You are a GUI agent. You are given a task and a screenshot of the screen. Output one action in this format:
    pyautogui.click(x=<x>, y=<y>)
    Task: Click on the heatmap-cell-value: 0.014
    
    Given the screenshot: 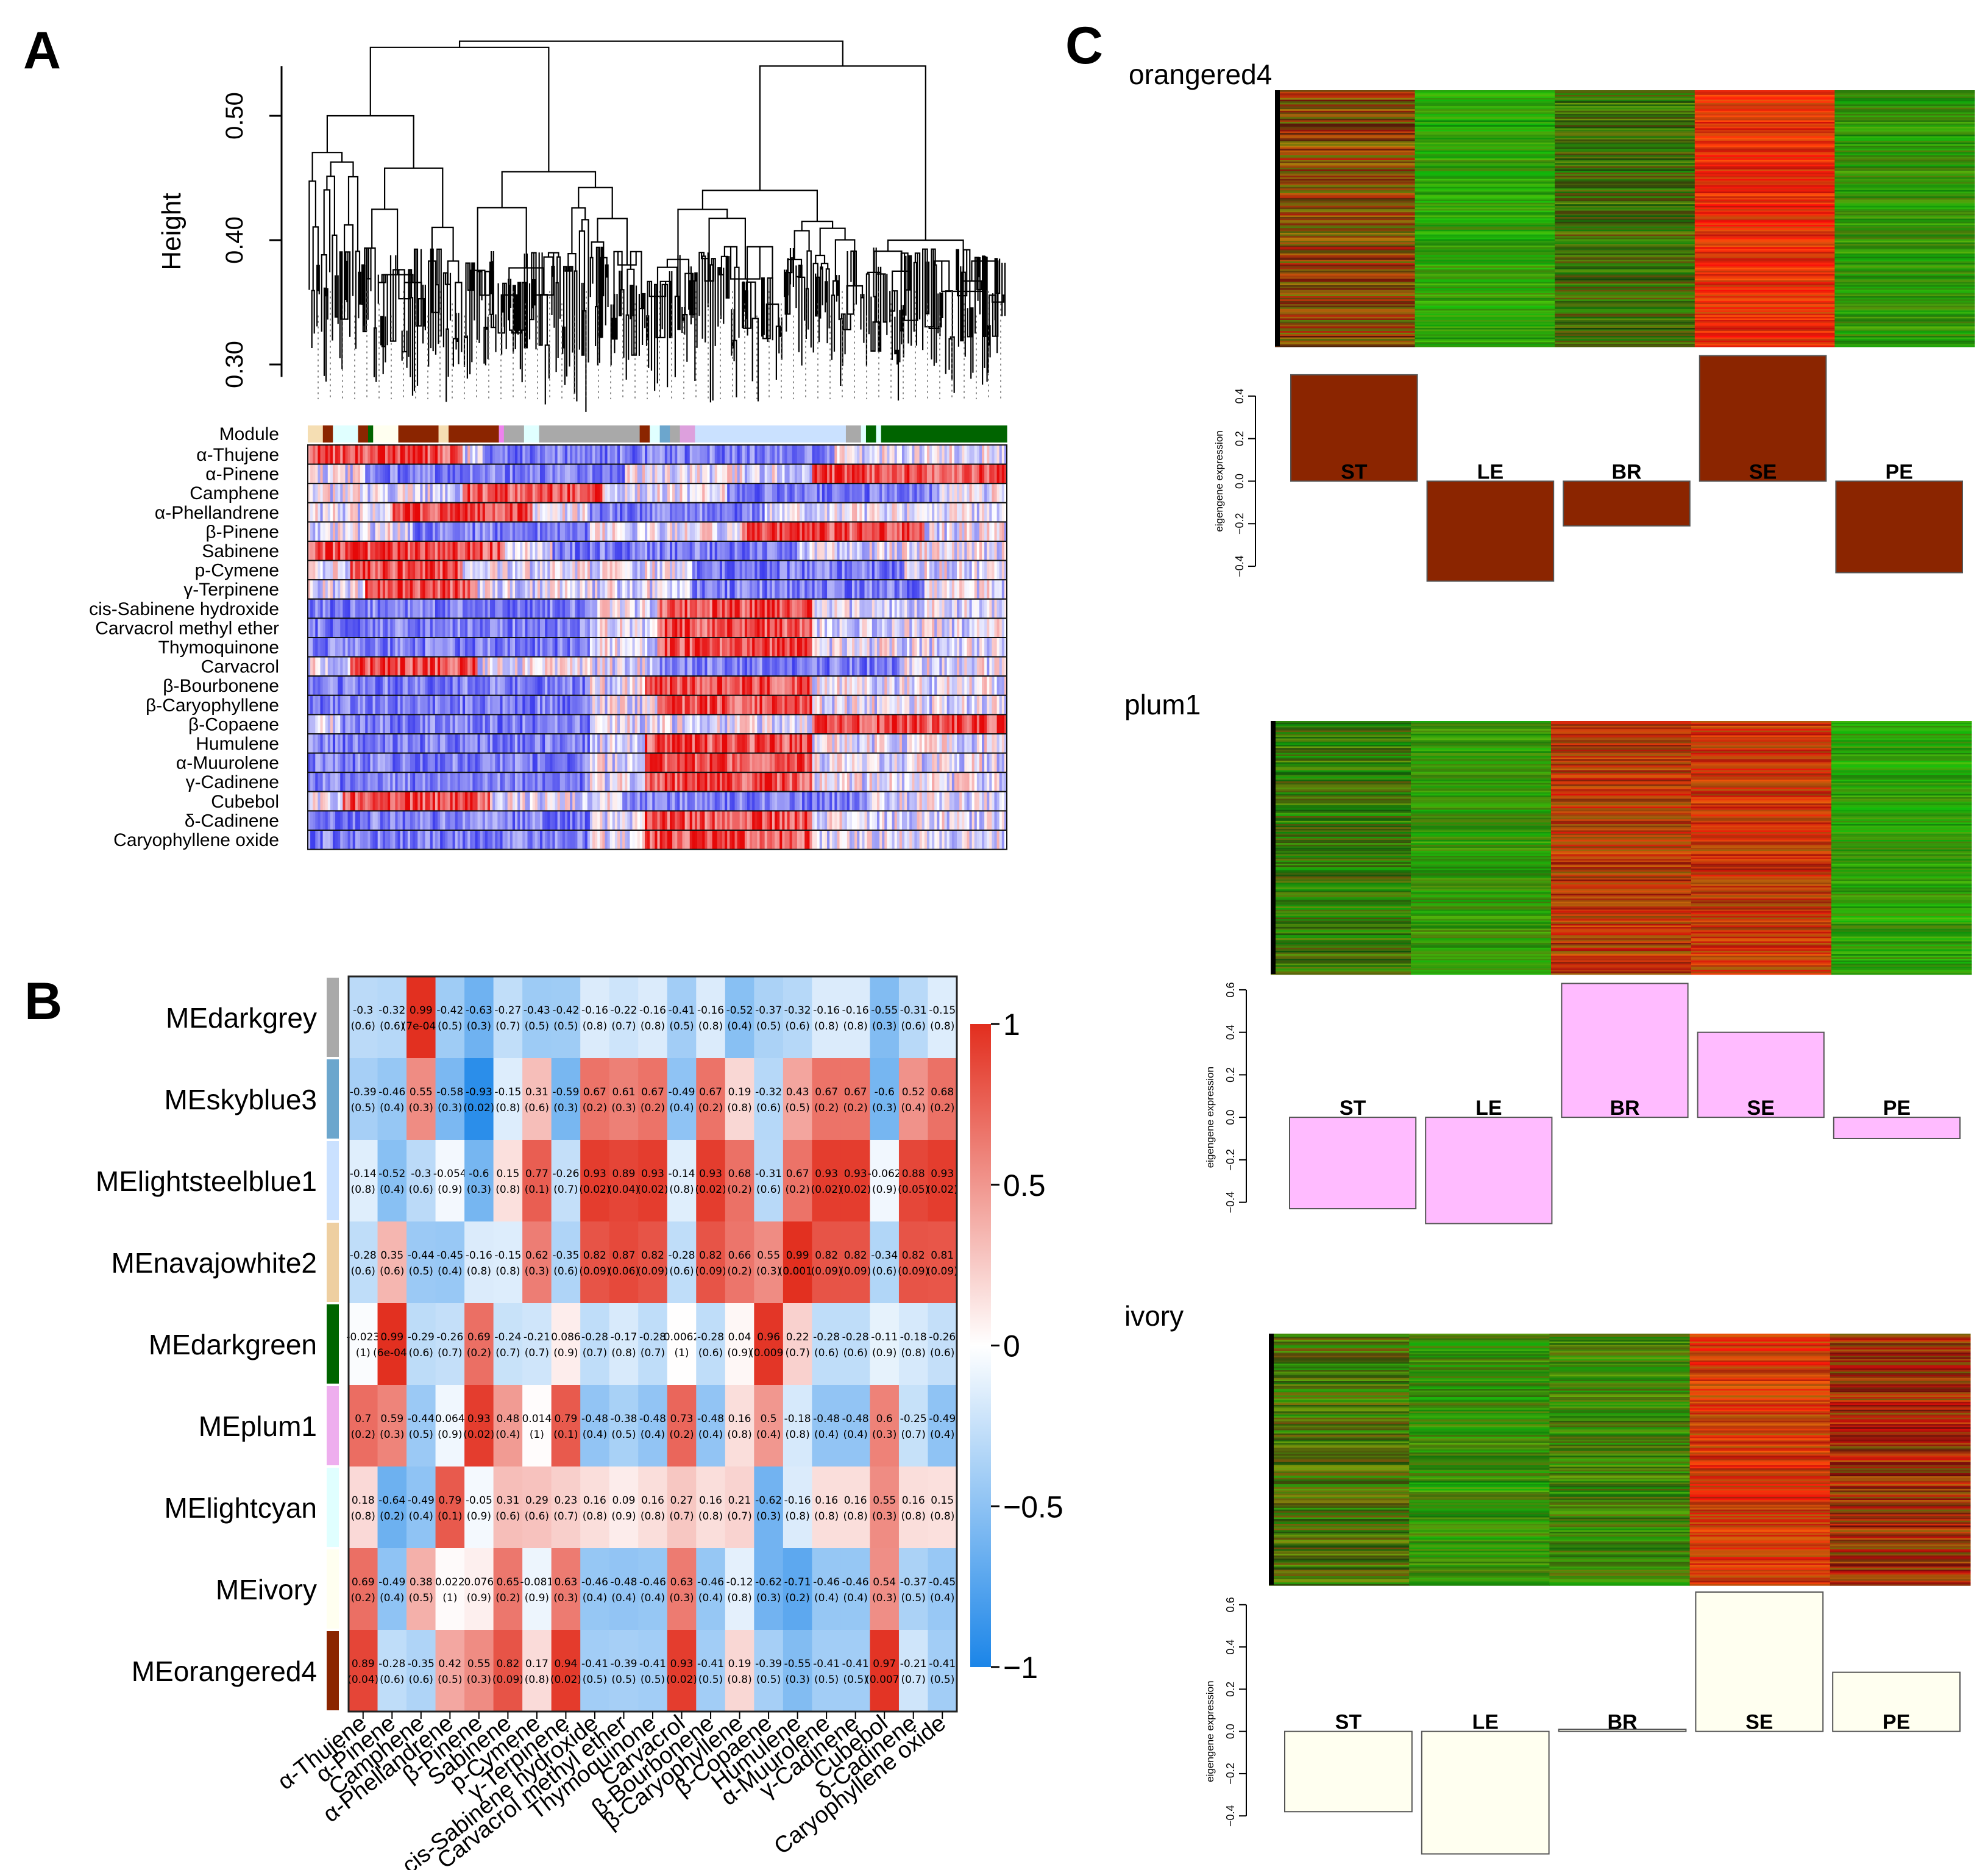 What is the action you would take?
    pyautogui.click(x=537, y=1419)
    